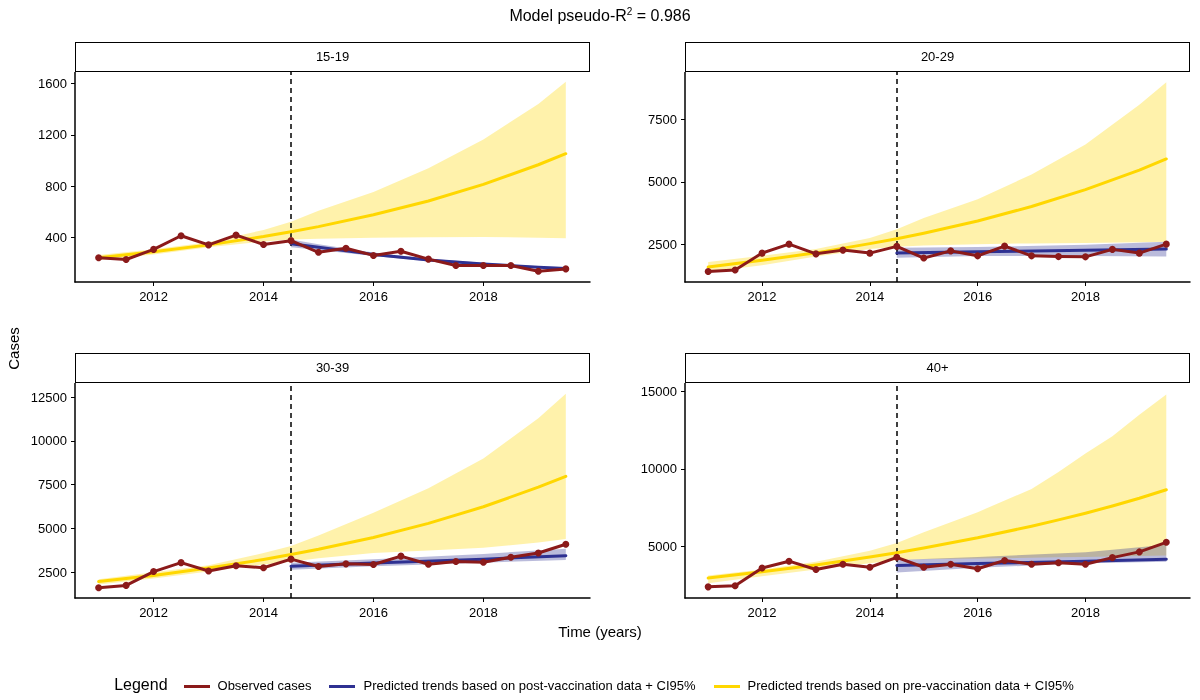 This screenshot has width=1200, height=700. What do you see at coordinates (332, 368) in the screenshot?
I see `chart-title: 30-39` at bounding box center [332, 368].